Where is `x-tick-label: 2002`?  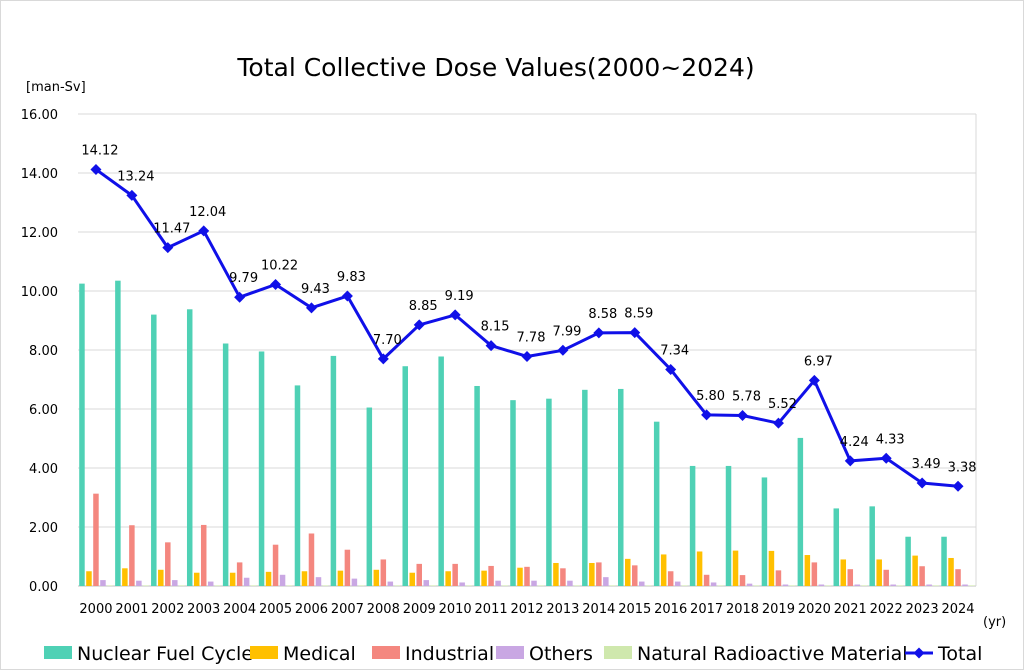
x-tick-label: 2002 is located at coordinates (167, 609).